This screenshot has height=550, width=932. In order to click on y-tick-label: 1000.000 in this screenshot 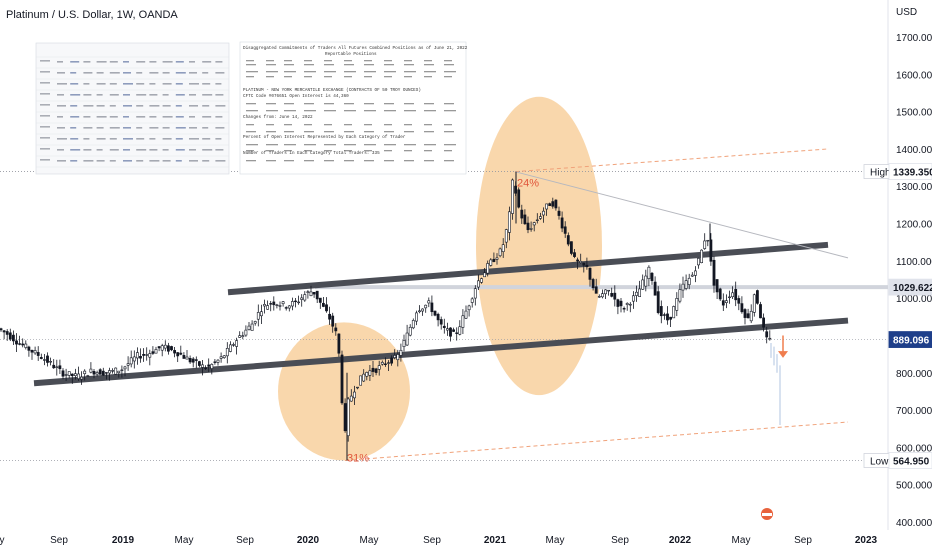, I will do `click(914, 299)`.